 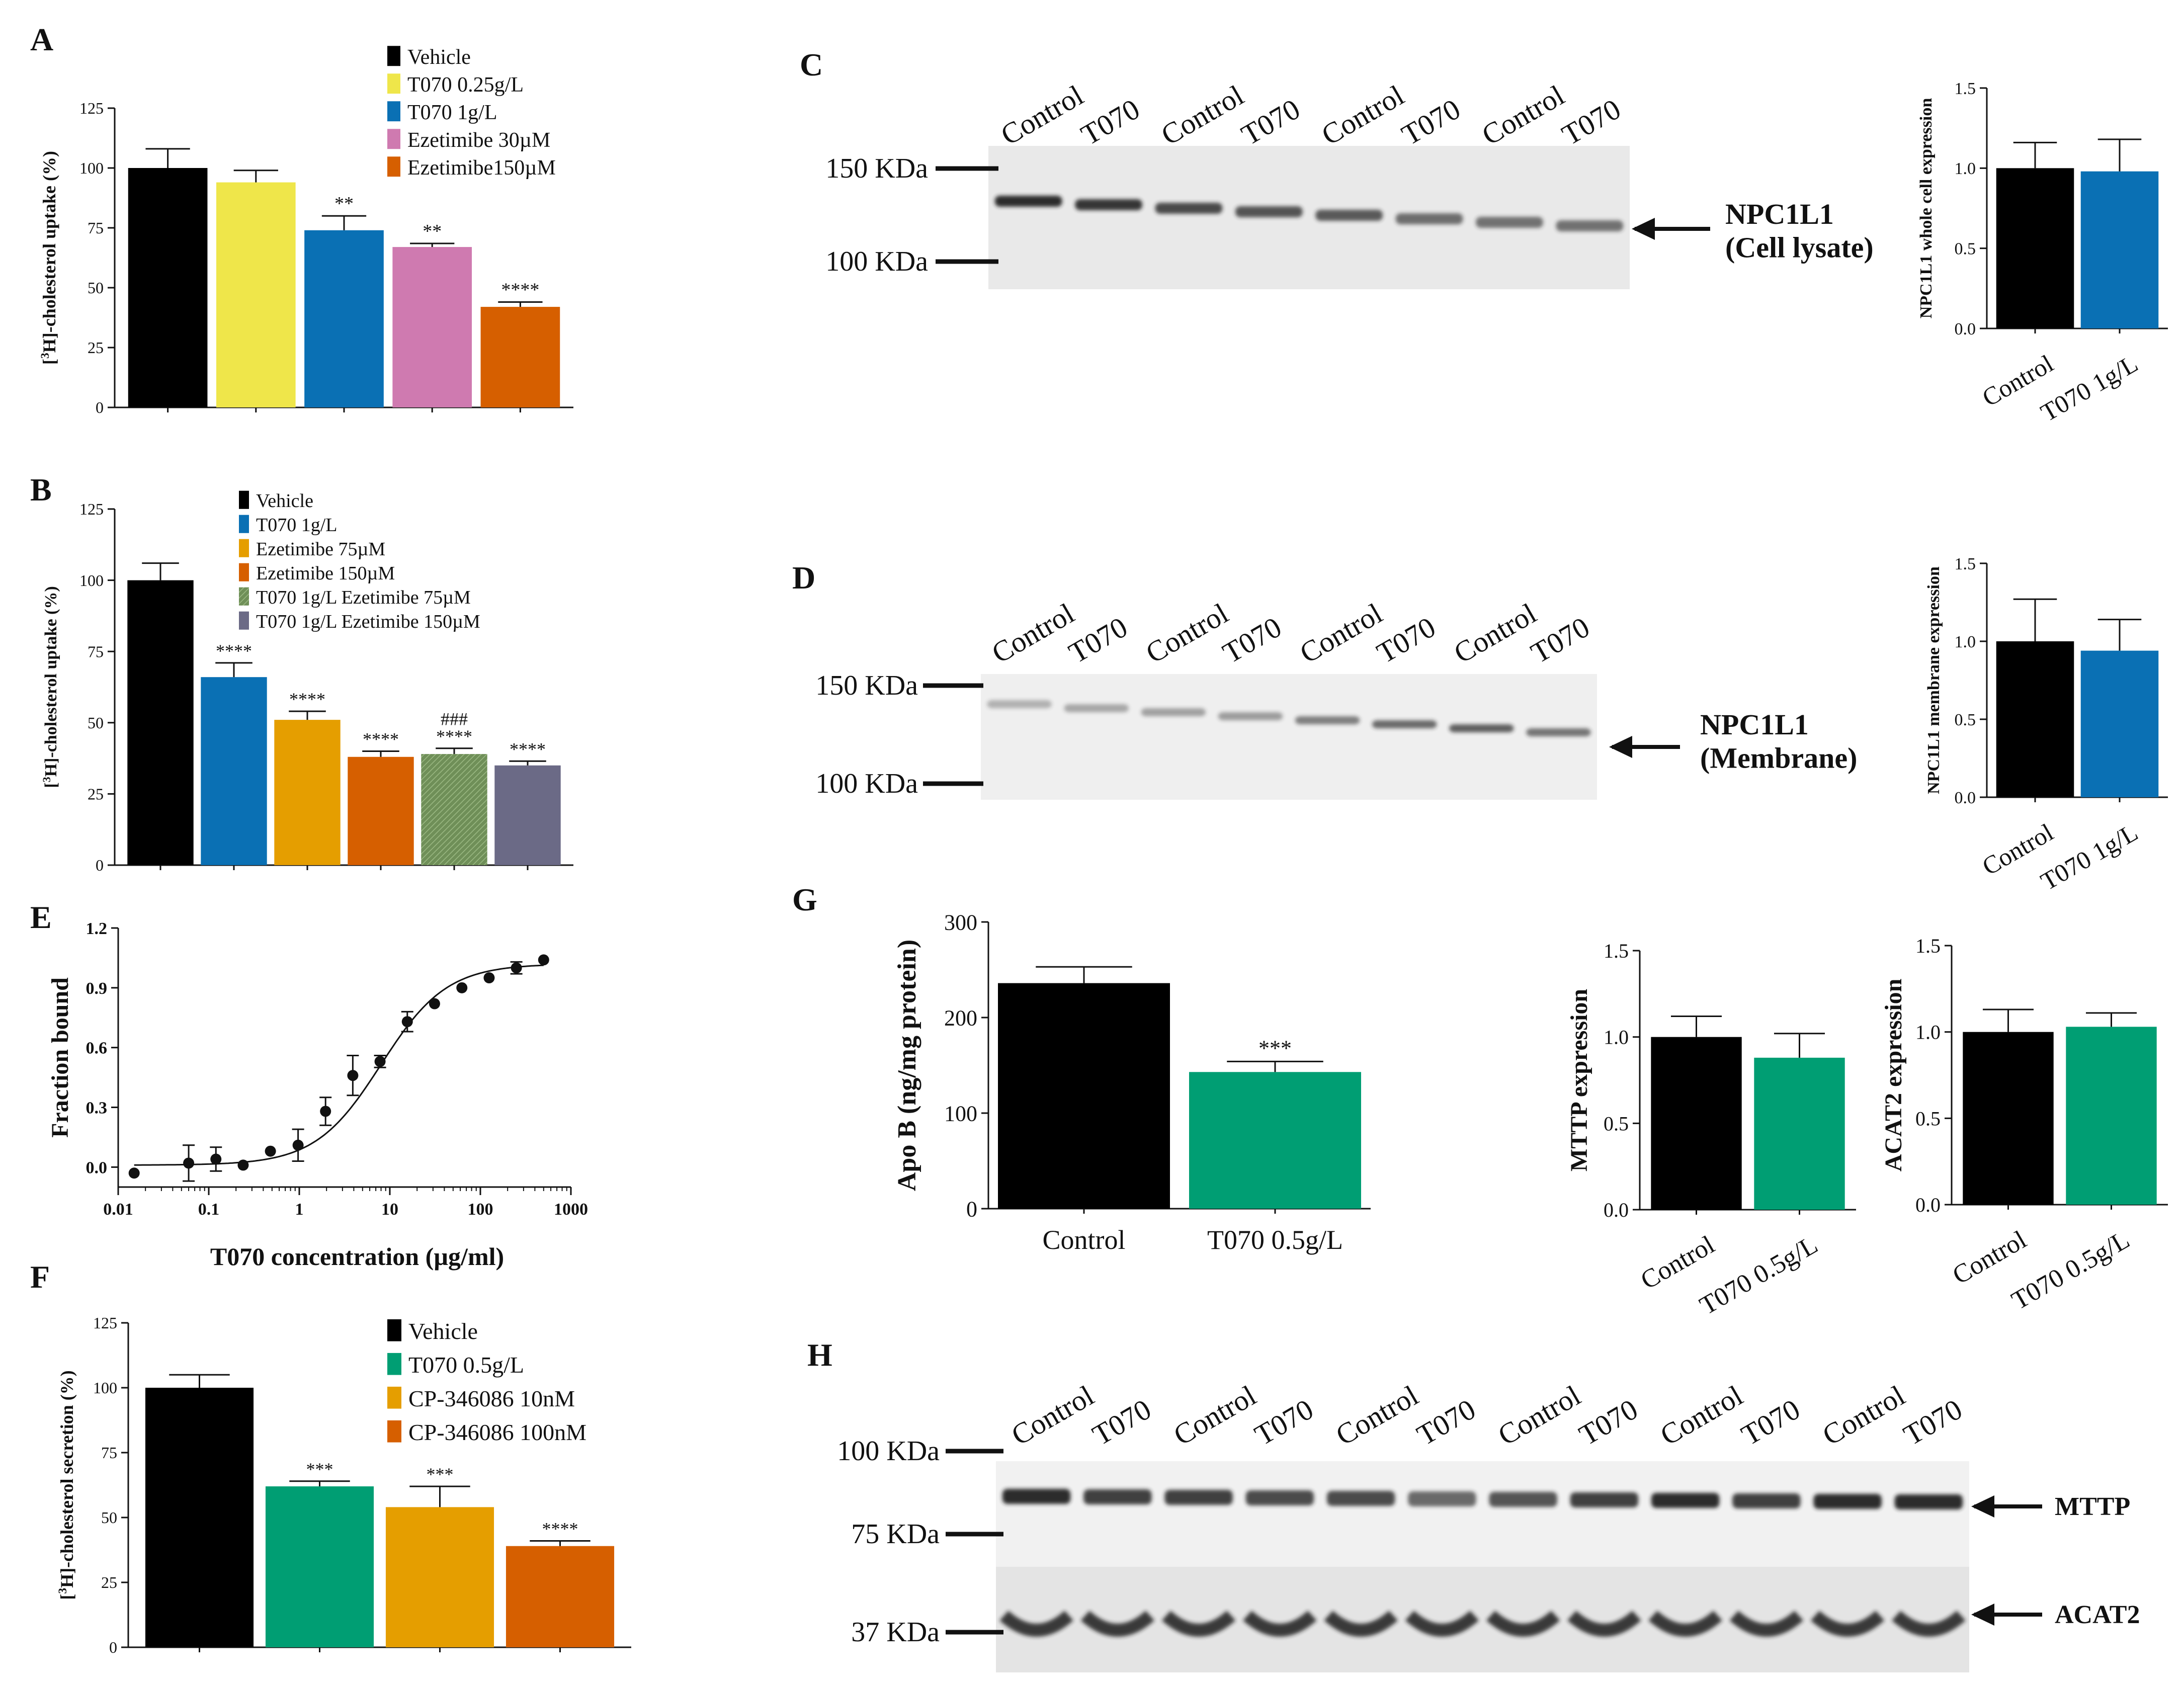 What do you see at coordinates (100, 407) in the screenshot?
I see `y-tick-label: 0` at bounding box center [100, 407].